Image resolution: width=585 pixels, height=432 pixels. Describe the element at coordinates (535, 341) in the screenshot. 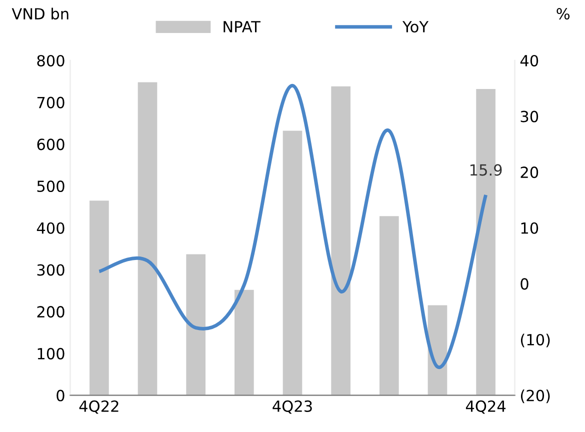

I see `y2-tick-label: (10)` at that location.